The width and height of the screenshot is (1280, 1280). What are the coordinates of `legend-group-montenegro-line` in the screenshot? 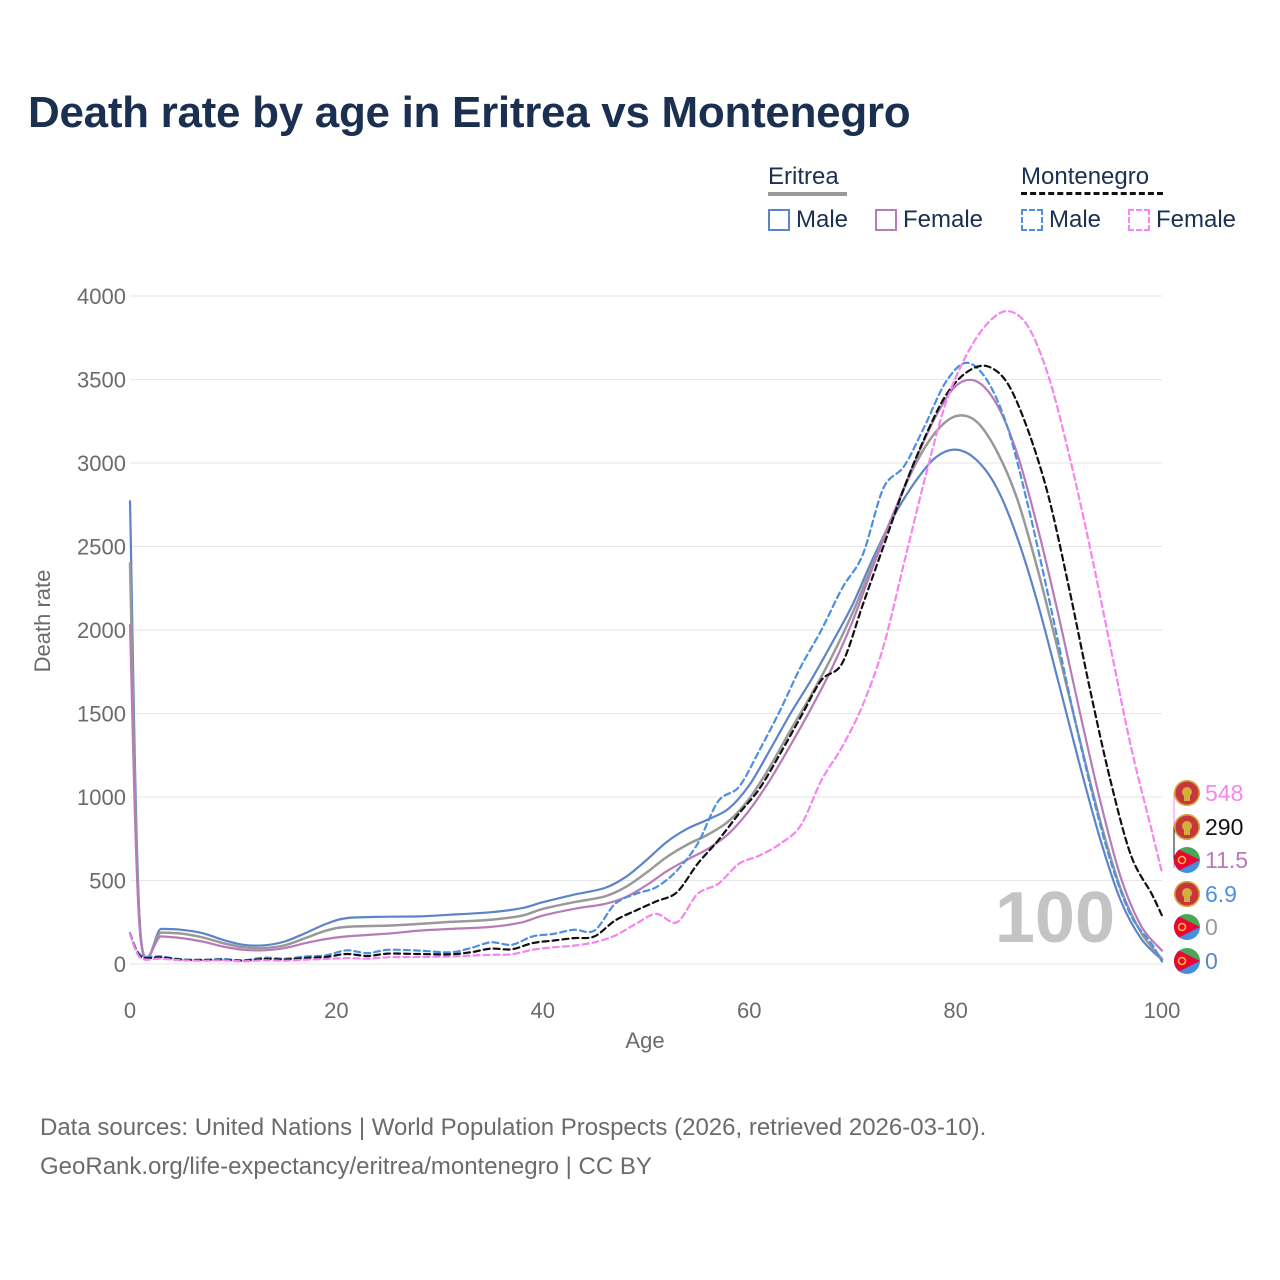 It's located at (1092, 193).